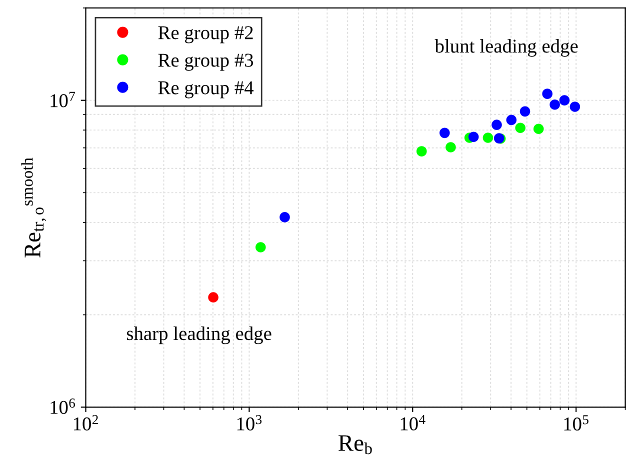 The height and width of the screenshot is (468, 640). Describe the element at coordinates (576, 423) in the screenshot. I see `x-tick-label: 10$^{5}$` at that location.